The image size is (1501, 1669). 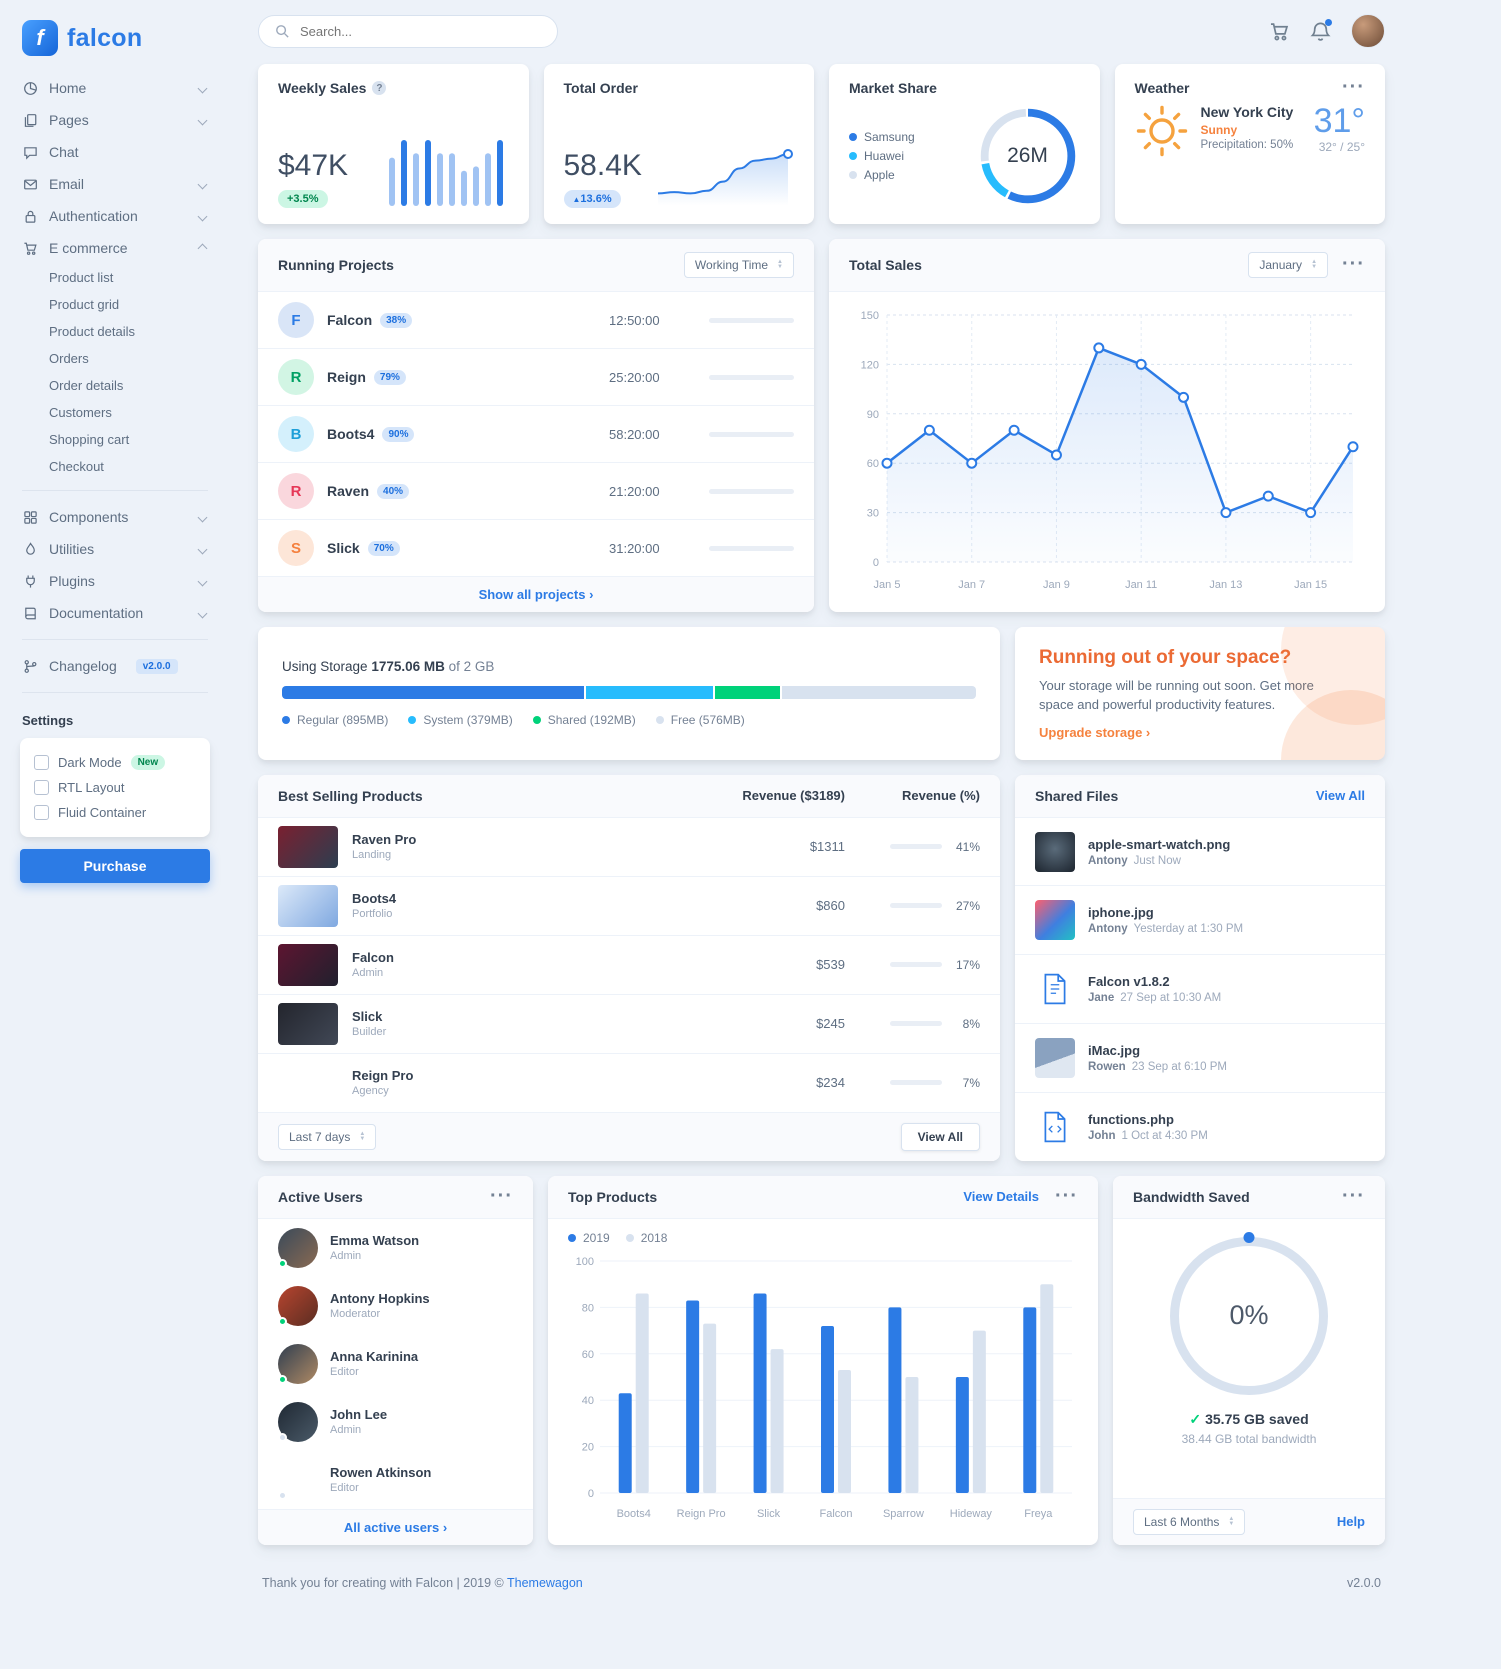 What do you see at coordinates (389, 377) in the screenshot?
I see `project-progress-badge: 79%` at bounding box center [389, 377].